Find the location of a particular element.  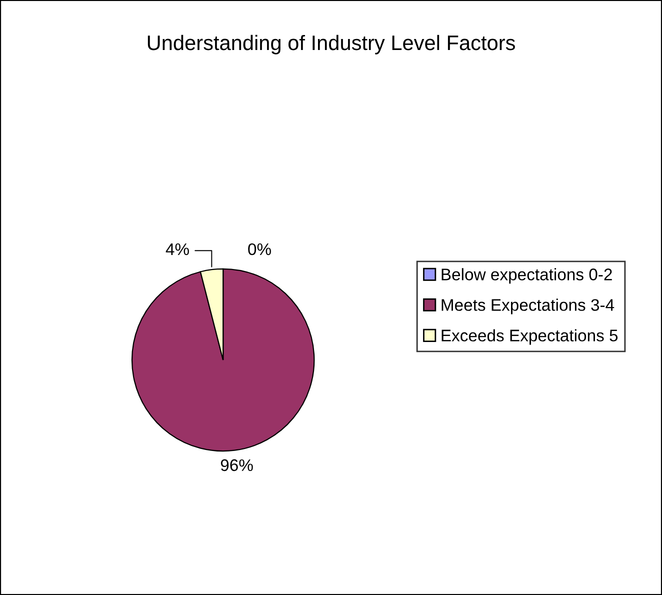

data-label: 4% is located at coordinates (177, 249).